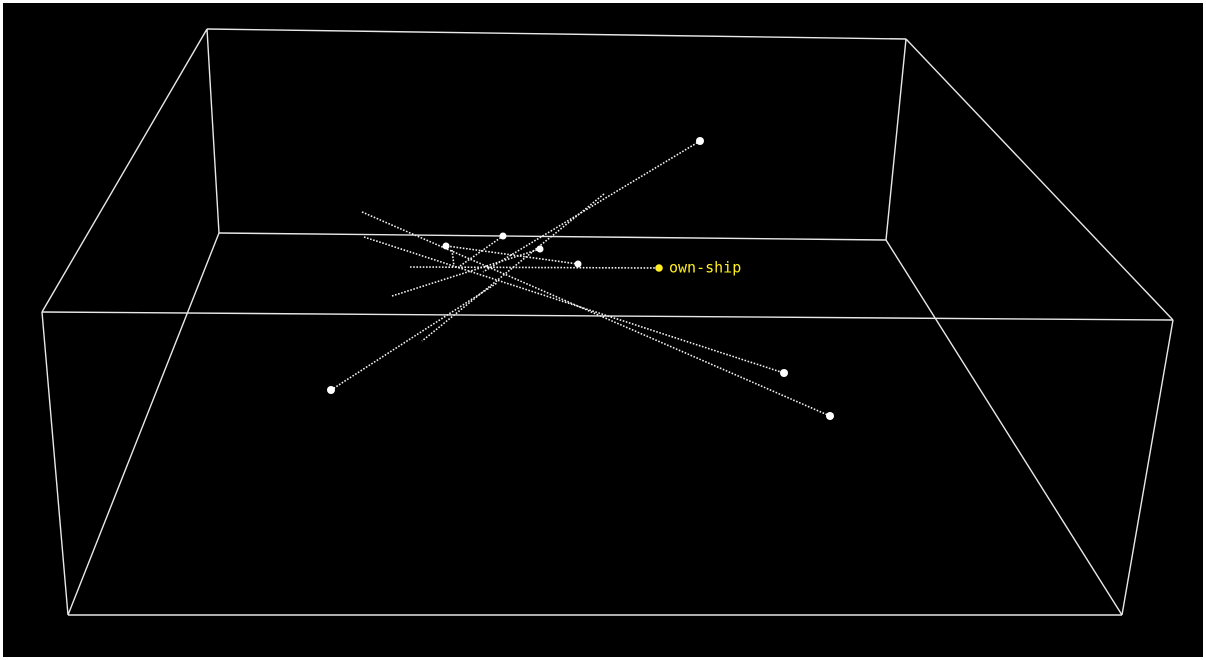  What do you see at coordinates (556, 34) in the screenshot?
I see `box-edge-back-top` at bounding box center [556, 34].